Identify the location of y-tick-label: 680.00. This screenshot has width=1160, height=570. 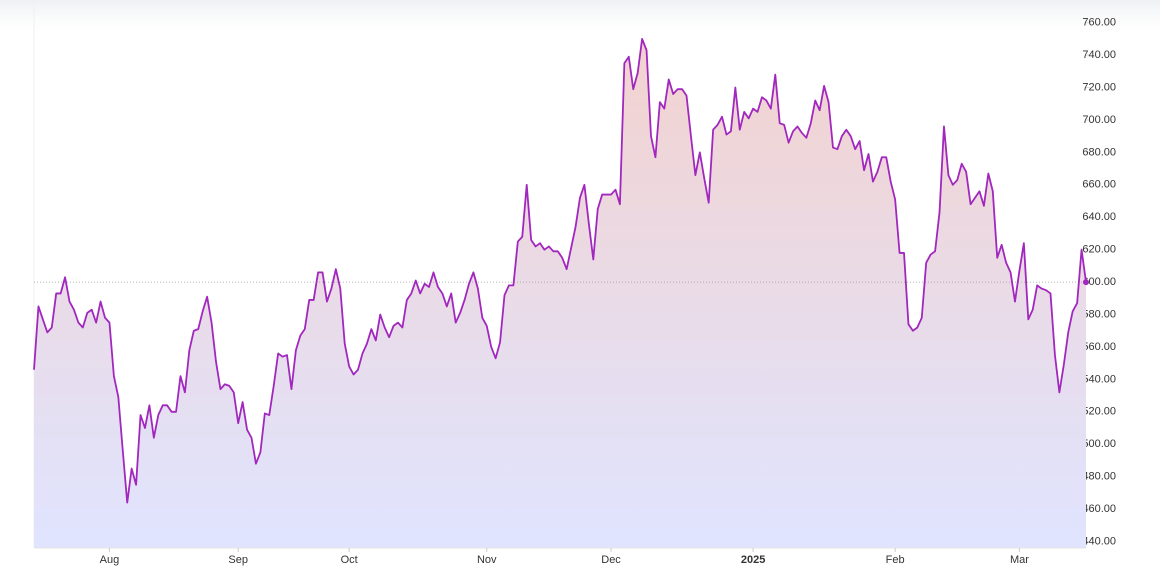
(1099, 152).